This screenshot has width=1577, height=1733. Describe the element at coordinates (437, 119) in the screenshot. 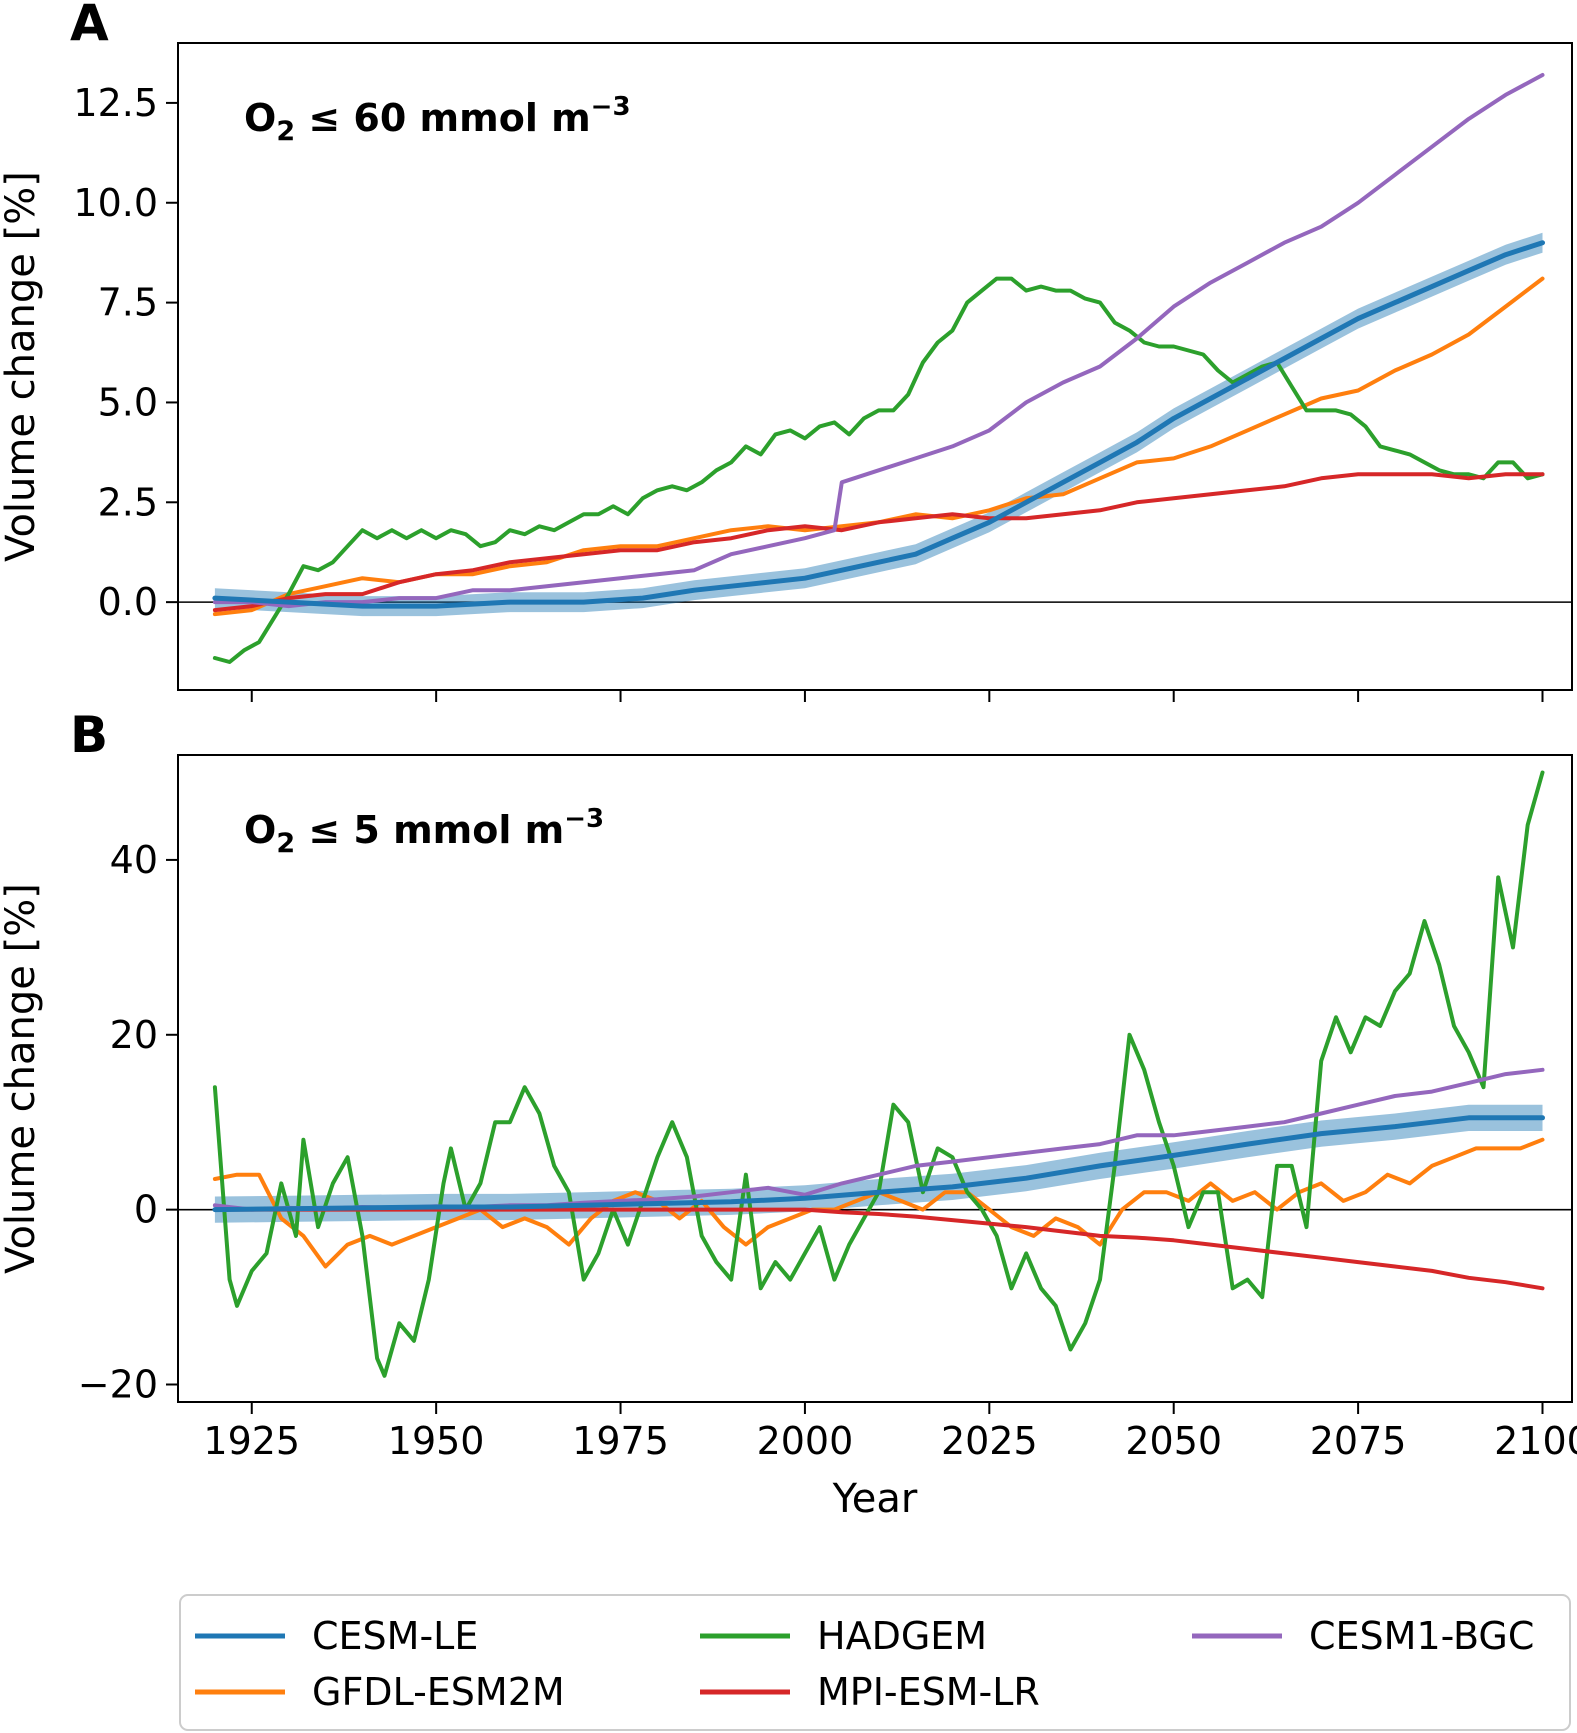

I see `threshold-annotation: O2 ≤ 60 mmol m−3` at that location.